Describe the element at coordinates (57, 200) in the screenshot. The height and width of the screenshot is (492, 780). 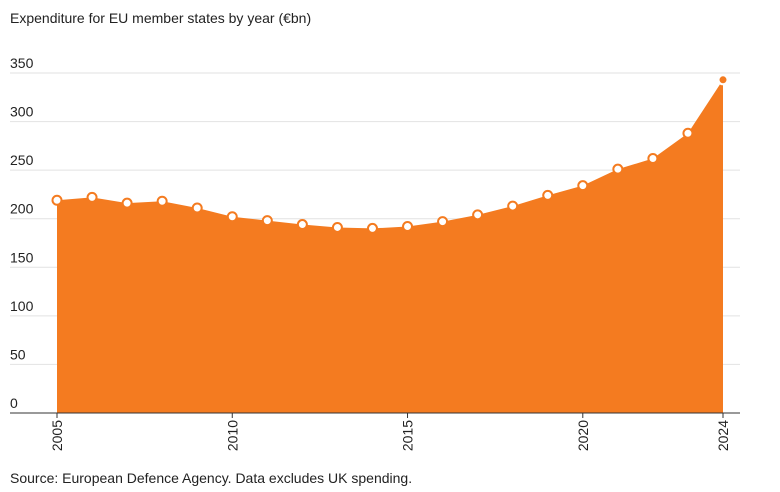
I see `data-point-2005` at that location.